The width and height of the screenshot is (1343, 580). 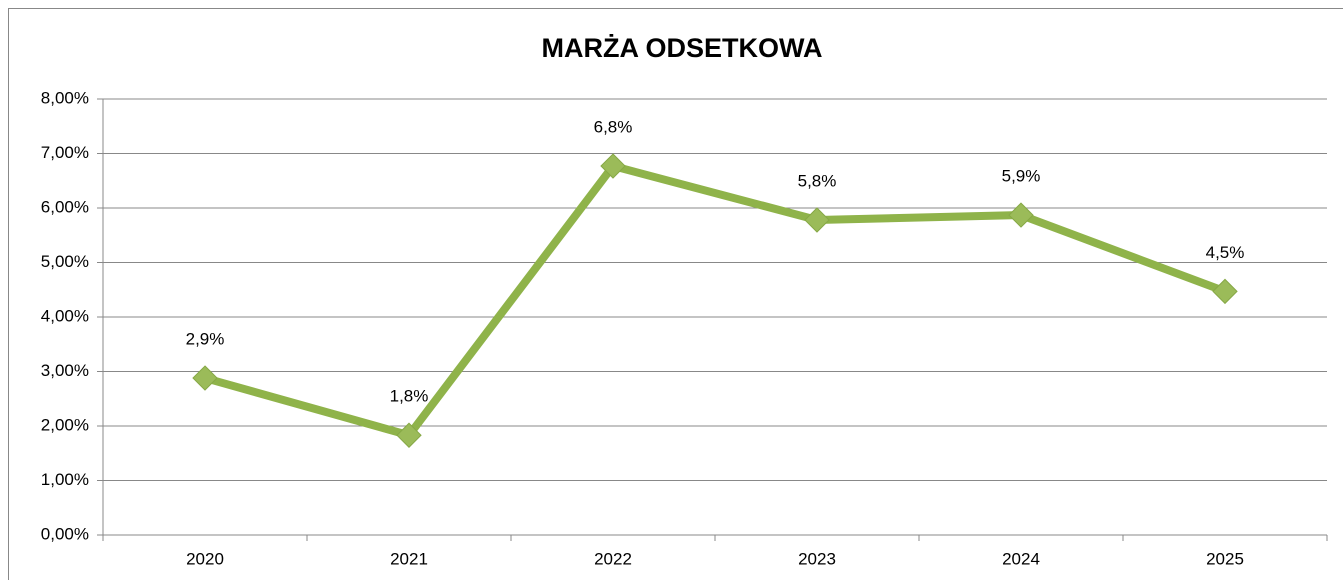 What do you see at coordinates (817, 558) in the screenshot?
I see `x-tick-label: 2023` at bounding box center [817, 558].